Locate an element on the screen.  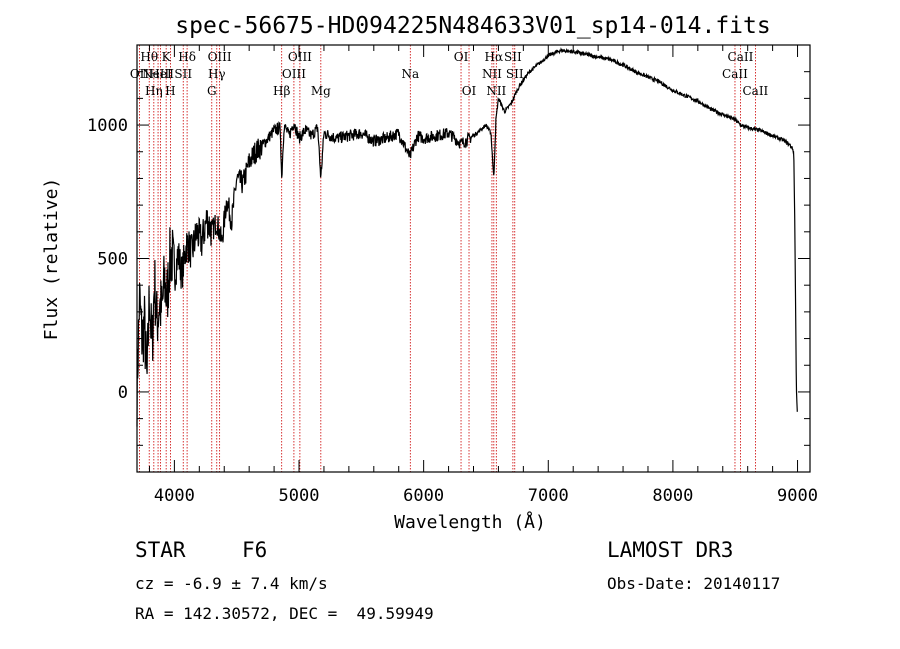
line-marker-label: G is located at coordinates (212, 91).